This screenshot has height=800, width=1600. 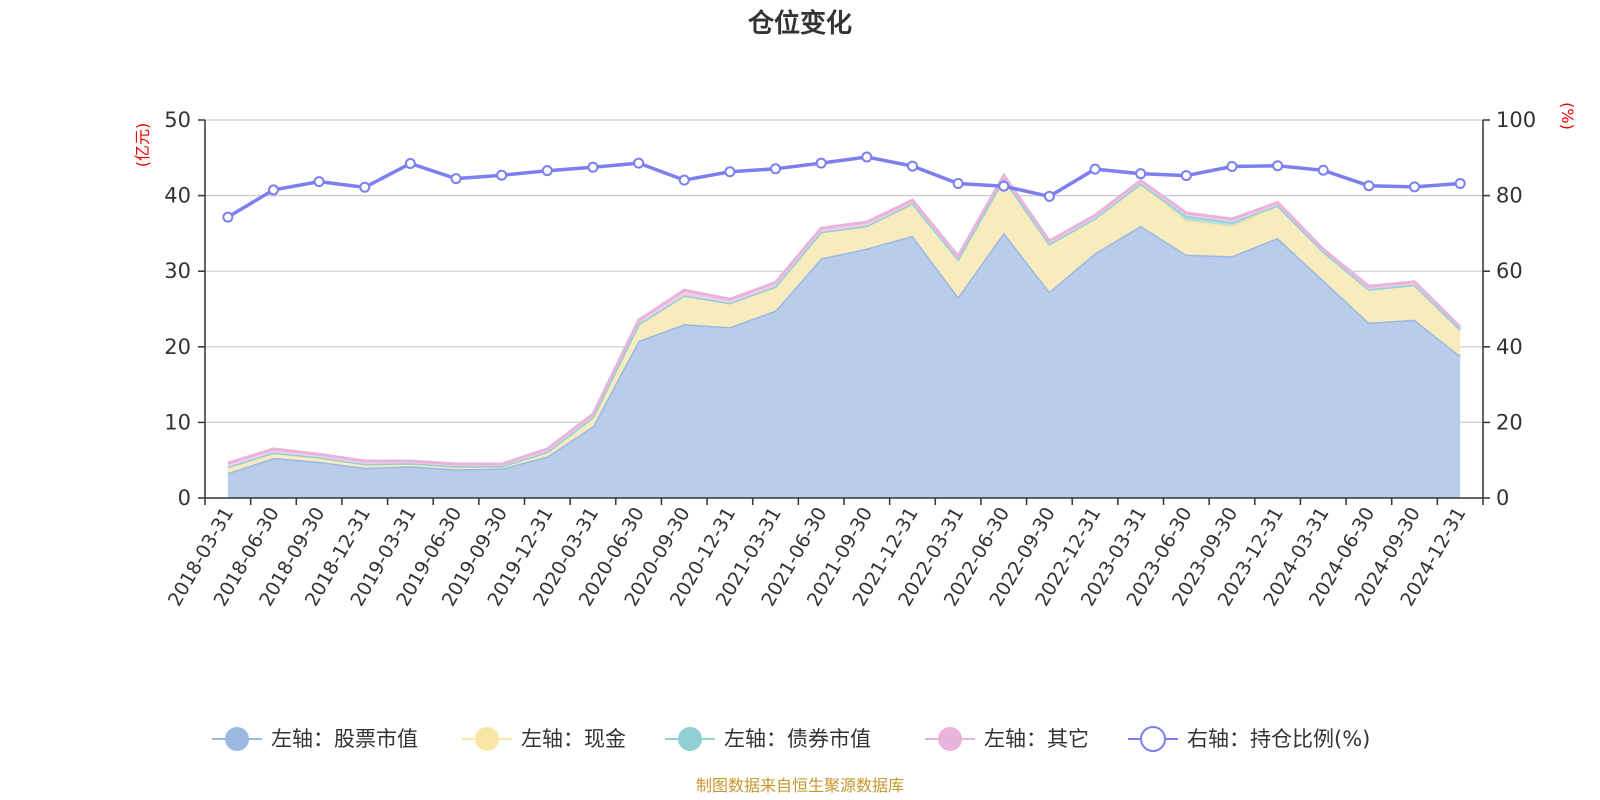 What do you see at coordinates (800, 785) in the screenshot?
I see `source-note: 制图数据来自恒生聚源数据库` at bounding box center [800, 785].